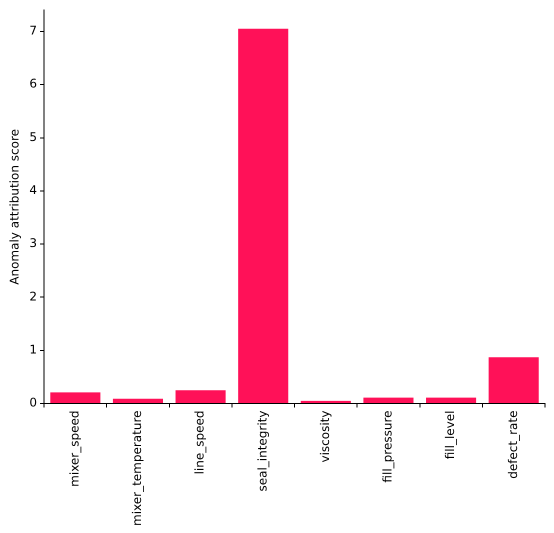 This screenshot has height=533, width=554. I want to click on x-tick-label: line_speed, so click(199, 442).